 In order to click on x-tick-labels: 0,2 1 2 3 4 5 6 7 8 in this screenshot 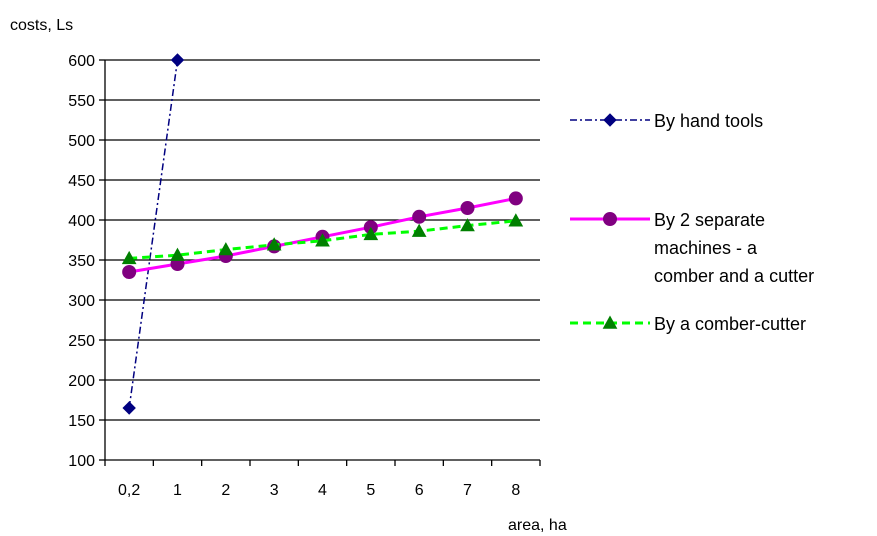, I will do `click(319, 490)`.